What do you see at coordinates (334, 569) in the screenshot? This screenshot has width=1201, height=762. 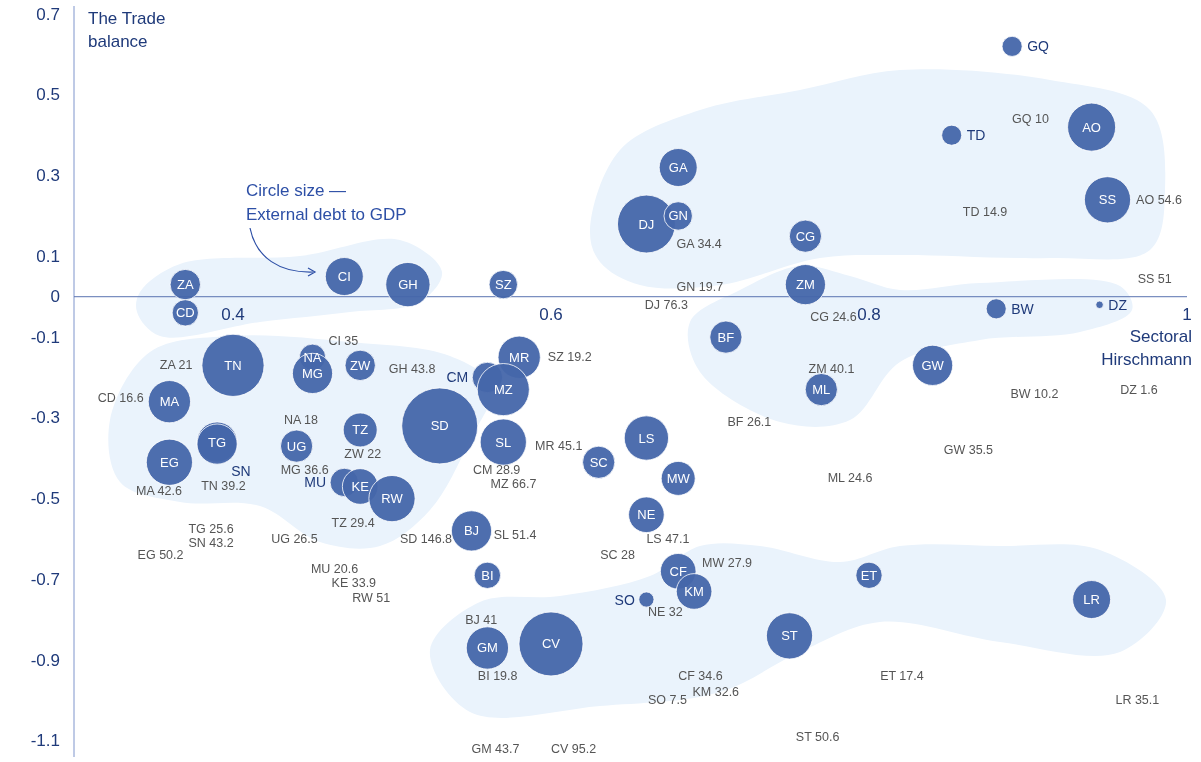 I see `annotation: MU 20.6` at bounding box center [334, 569].